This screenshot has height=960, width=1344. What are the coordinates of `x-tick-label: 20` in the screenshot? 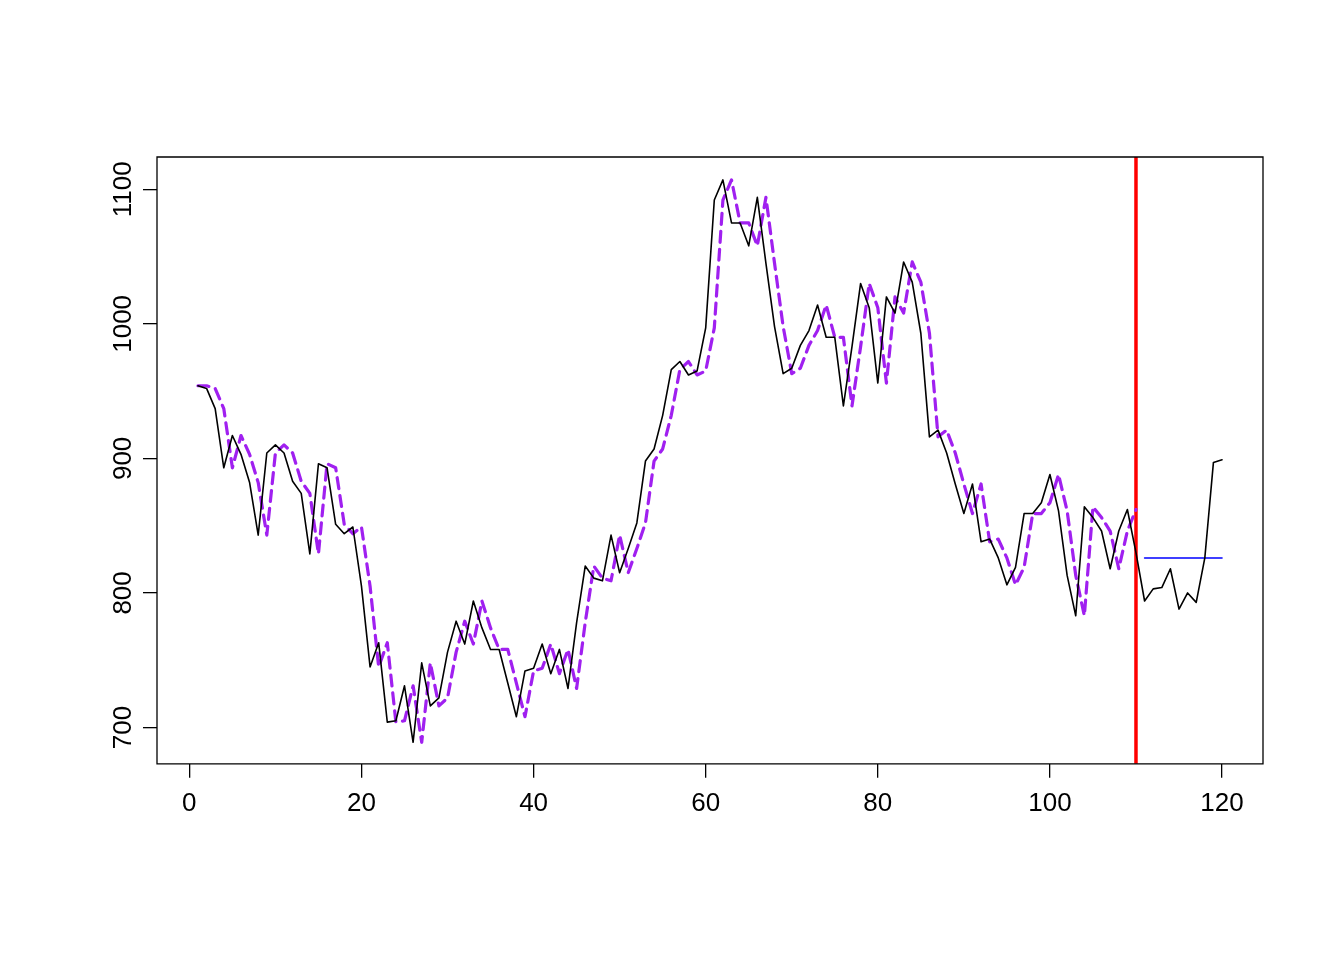 It's located at (361, 801).